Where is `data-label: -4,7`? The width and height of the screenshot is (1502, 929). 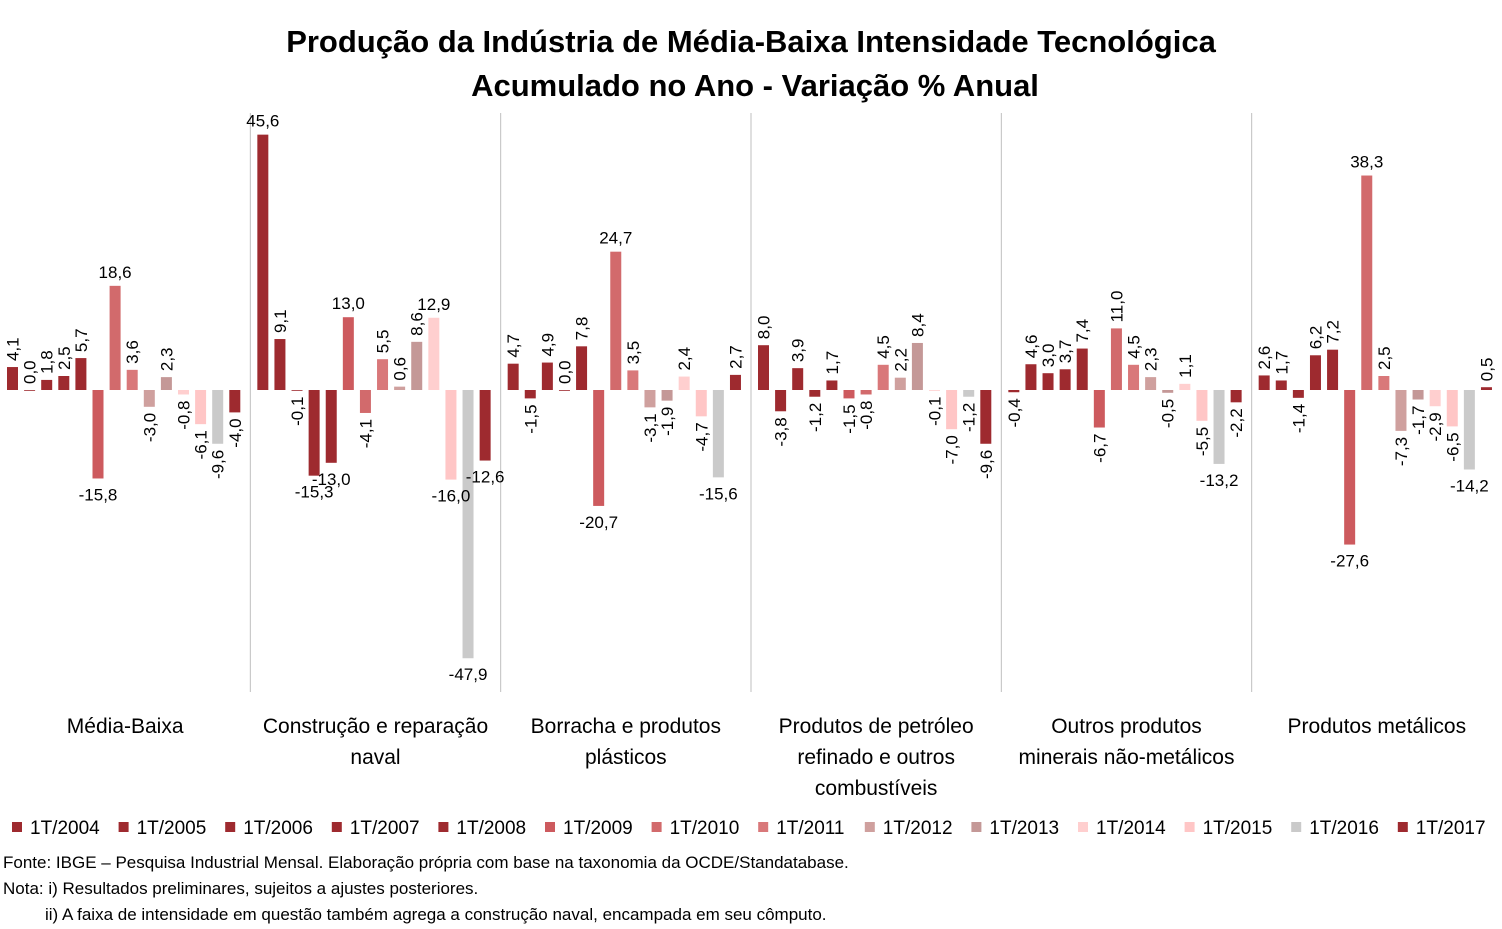
data-label: -4,7 is located at coordinates (701, 436).